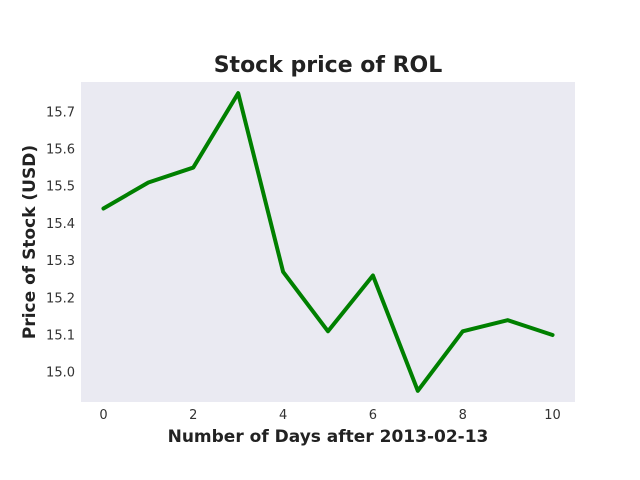 Image resolution: width=640 pixels, height=480 pixels. What do you see at coordinates (60, 149) in the screenshot?
I see `y-tick-label: 15.6` at bounding box center [60, 149].